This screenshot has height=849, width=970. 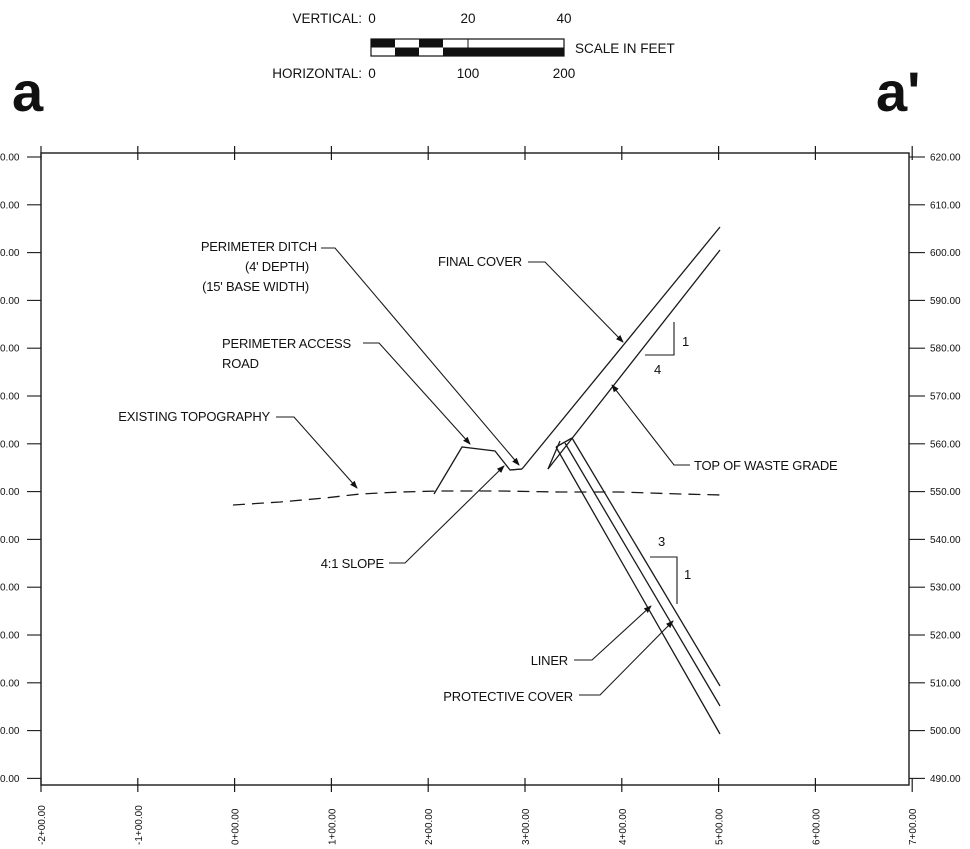 I want to click on y-tick-label-right: 520.00, so click(x=945, y=636).